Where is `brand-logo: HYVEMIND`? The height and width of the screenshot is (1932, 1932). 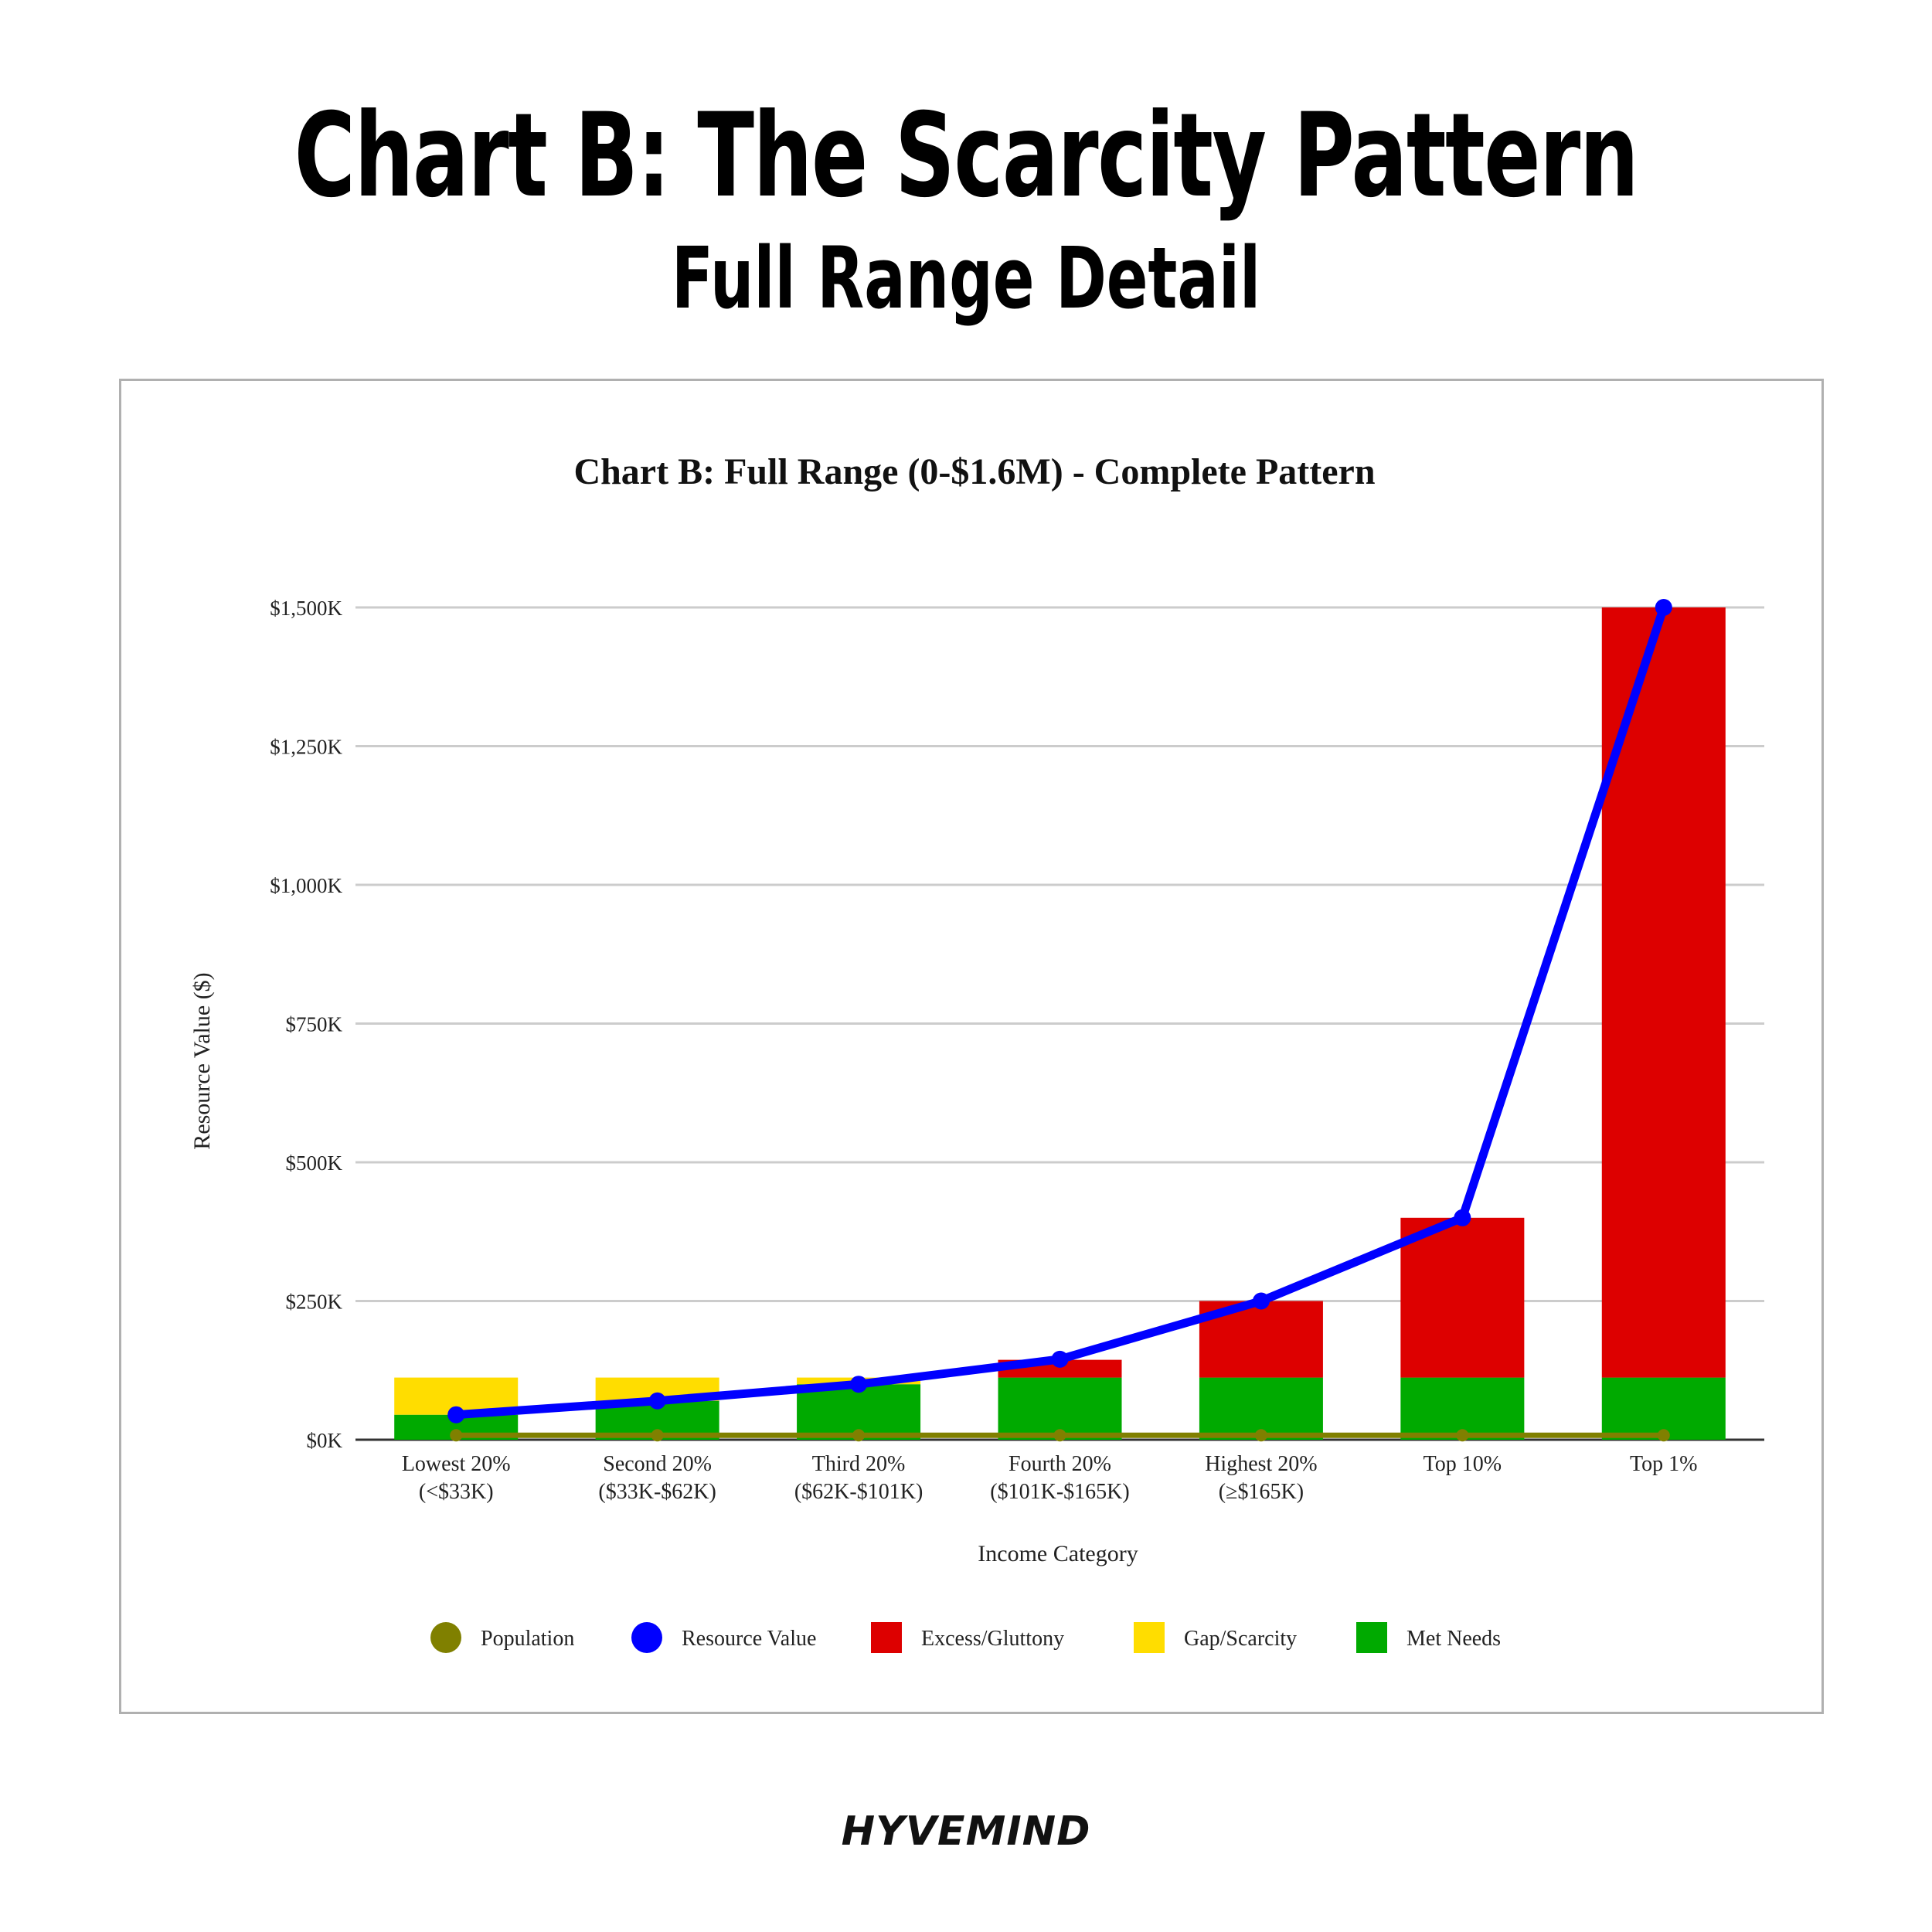 brand-logo: HYVEMIND is located at coordinates (966, 1831).